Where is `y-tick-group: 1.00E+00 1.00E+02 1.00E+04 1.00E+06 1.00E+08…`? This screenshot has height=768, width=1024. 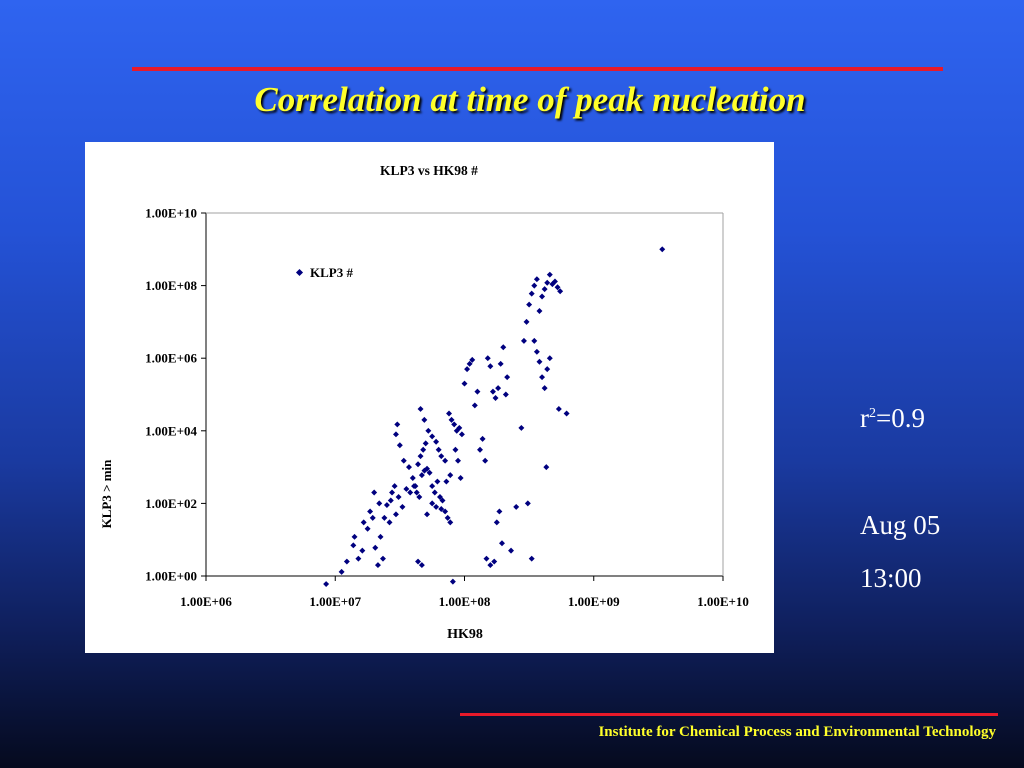 y-tick-group: 1.00E+00 1.00E+02 1.00E+04 1.00E+06 1.00E+08… is located at coordinates (175, 395).